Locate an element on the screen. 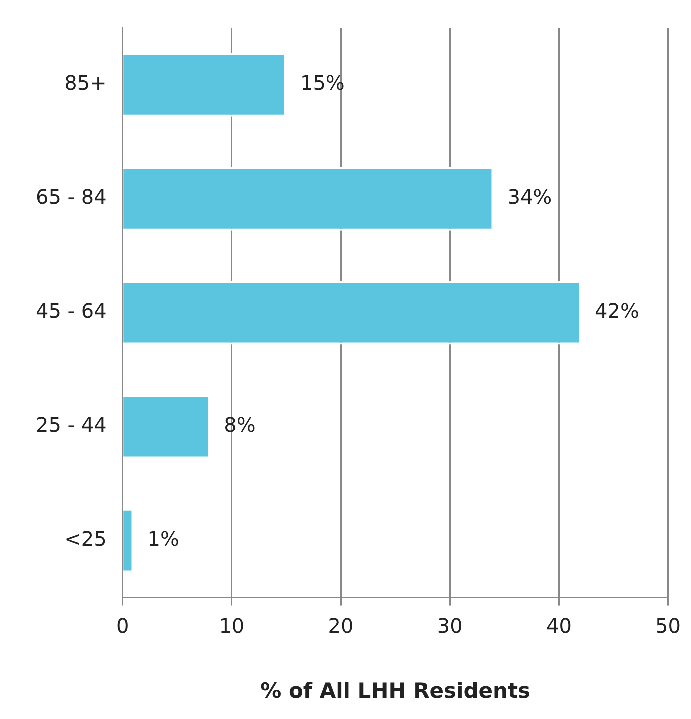 The width and height of the screenshot is (691, 719). y-tick-label: 85+ is located at coordinates (85, 83).